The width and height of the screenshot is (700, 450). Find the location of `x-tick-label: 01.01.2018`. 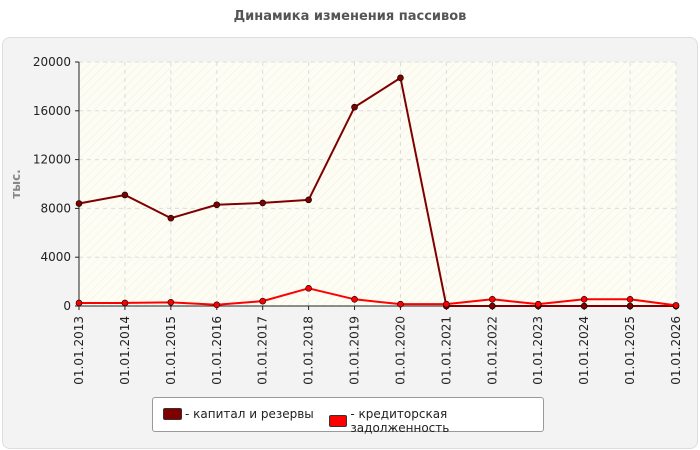

x-tick-label: 01.01.2018 is located at coordinates (309, 350).